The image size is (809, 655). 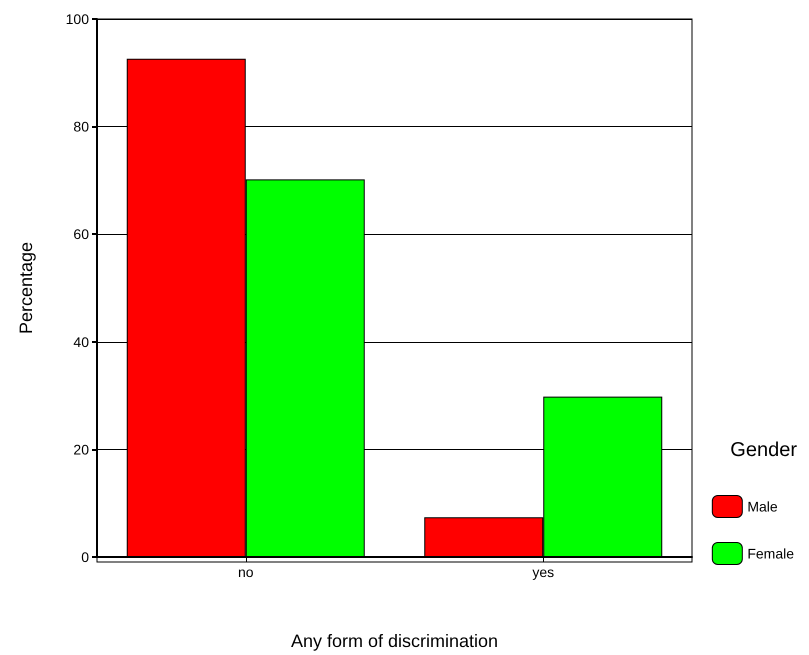 What do you see at coordinates (81, 126) in the screenshot?
I see `y-tick-label: 80` at bounding box center [81, 126].